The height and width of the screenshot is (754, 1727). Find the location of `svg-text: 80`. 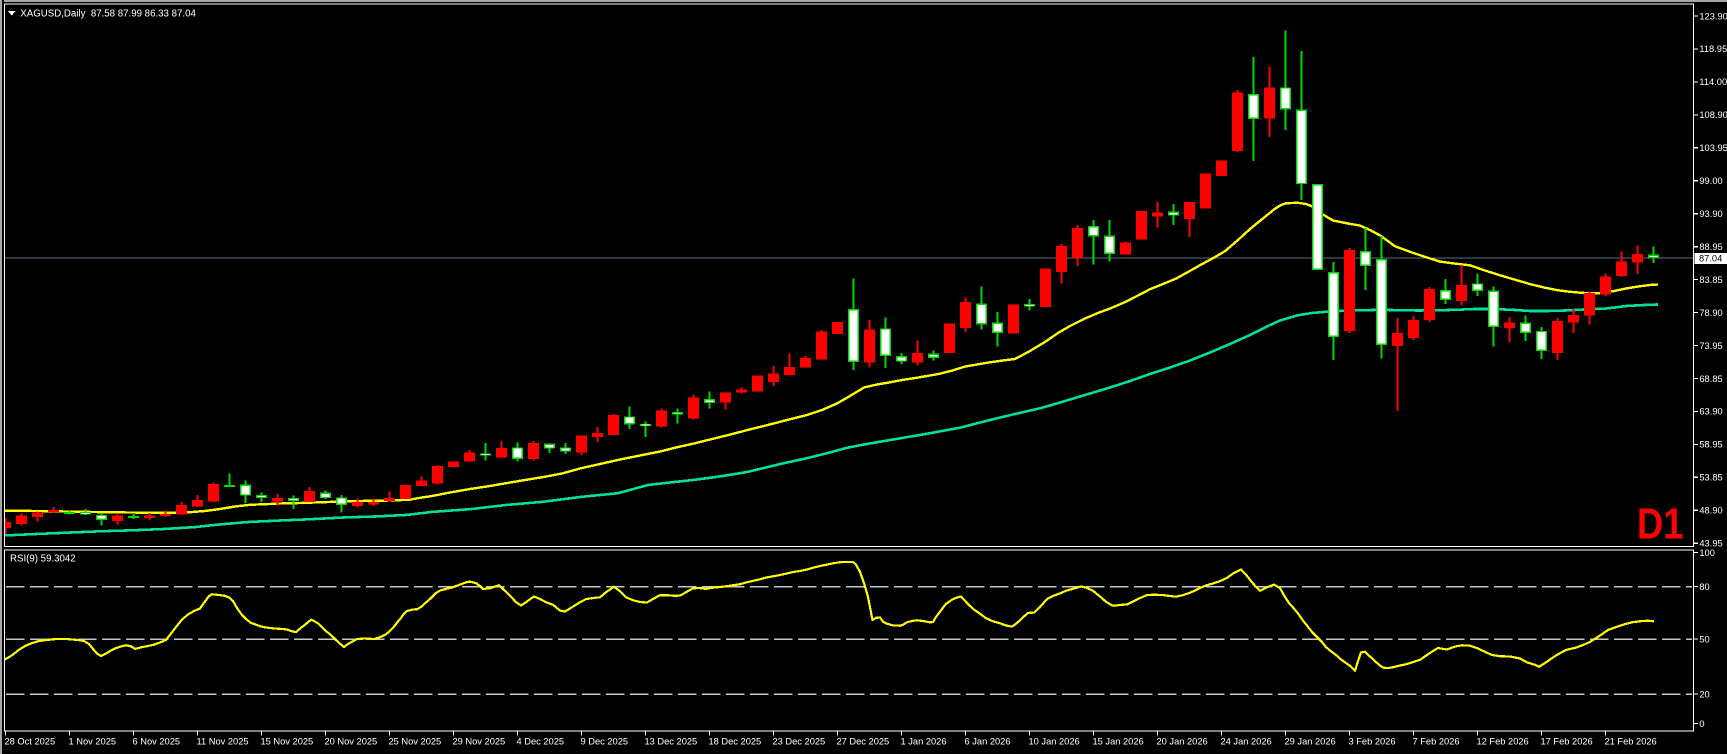

svg-text: 80 is located at coordinates (1704, 587).